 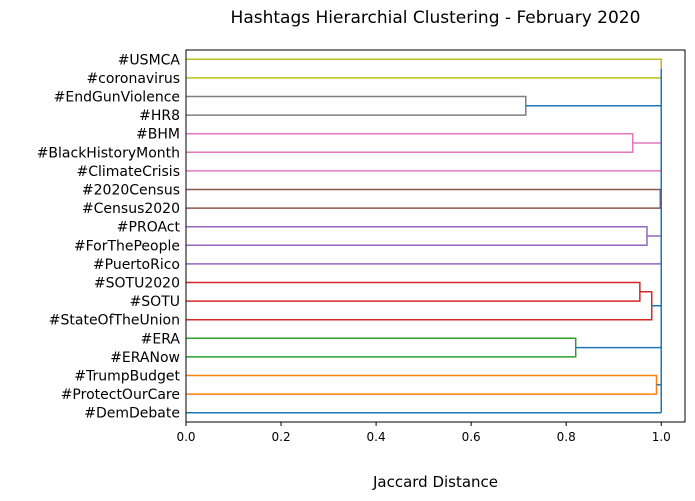 What do you see at coordinates (131, 209) in the screenshot?
I see `leaf-label: #Census2020` at bounding box center [131, 209].